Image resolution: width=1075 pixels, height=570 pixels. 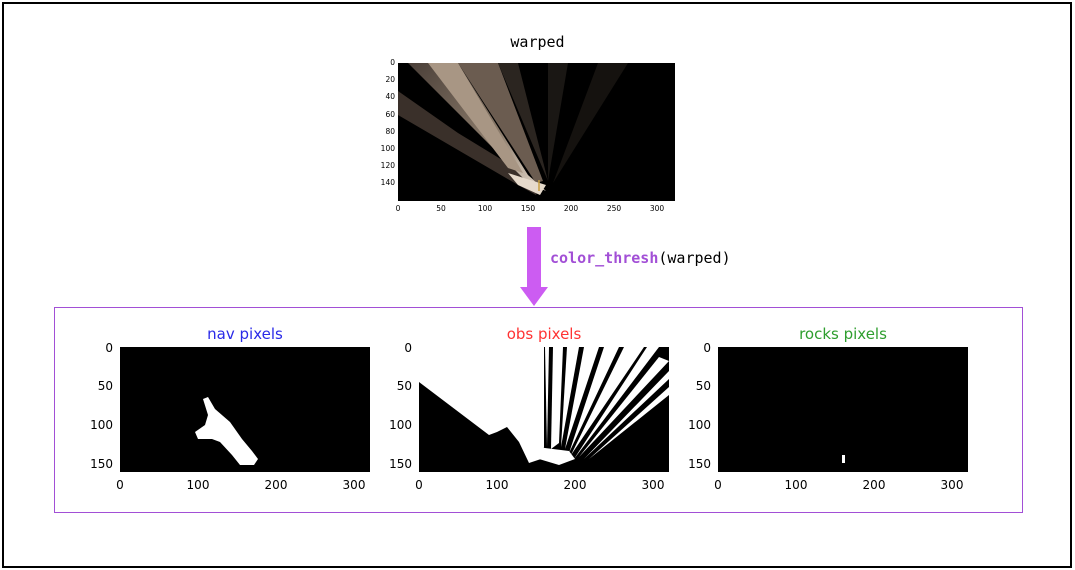 I want to click on obs-pixels-image, so click(x=544, y=409).